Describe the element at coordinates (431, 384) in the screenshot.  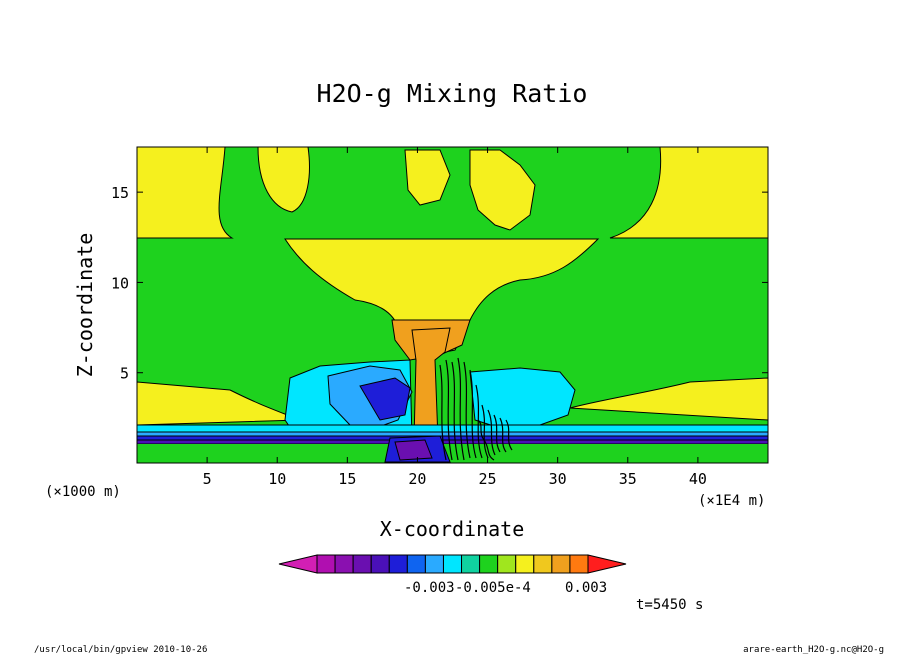
I see `updraft-core` at that location.